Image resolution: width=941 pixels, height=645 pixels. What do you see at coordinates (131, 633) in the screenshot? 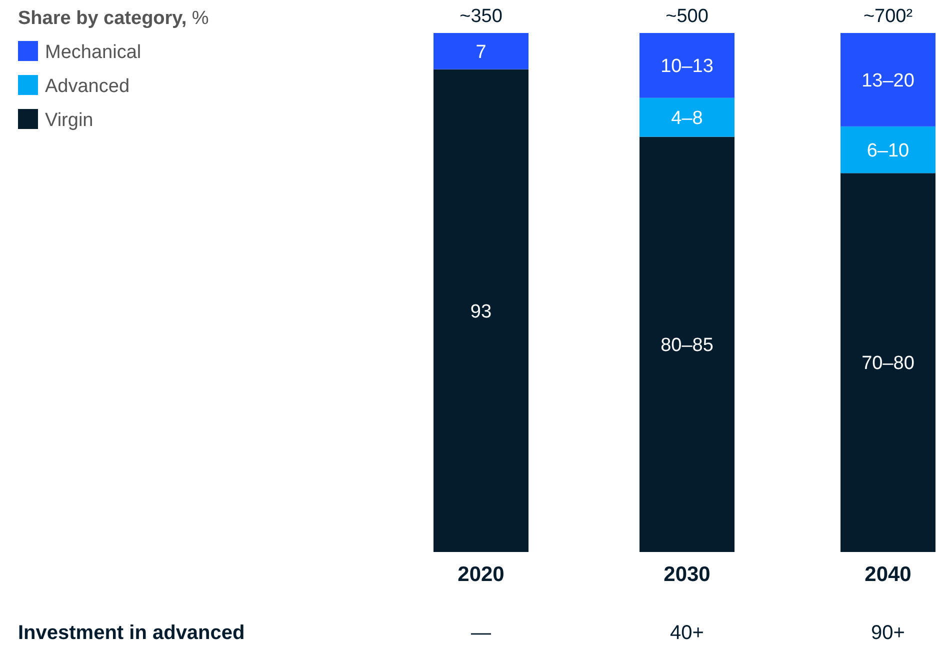
I see `text: Investment in advanced` at bounding box center [131, 633].